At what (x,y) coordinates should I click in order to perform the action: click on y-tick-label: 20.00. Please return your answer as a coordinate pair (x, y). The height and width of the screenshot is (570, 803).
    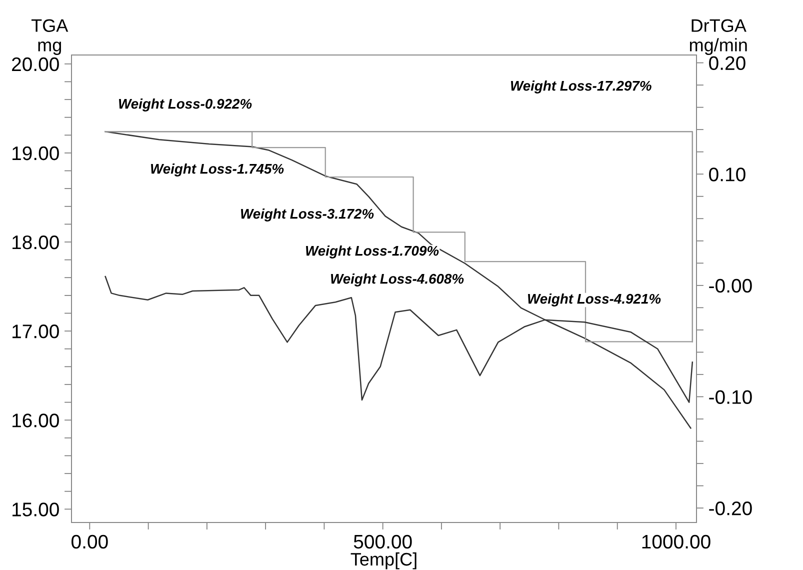
    Looking at the image, I should click on (35, 64).